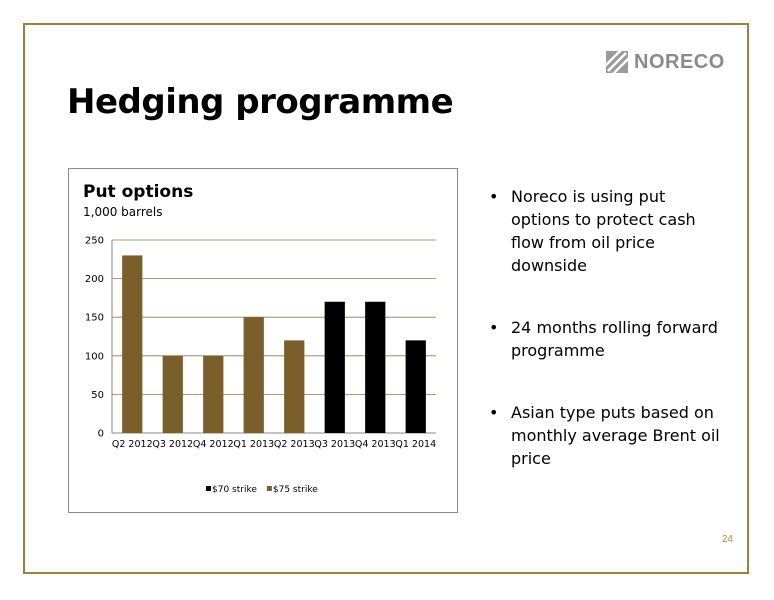 The image size is (774, 600). What do you see at coordinates (213, 444) in the screenshot?
I see `x-tick-label: Q4 2012` at bounding box center [213, 444].